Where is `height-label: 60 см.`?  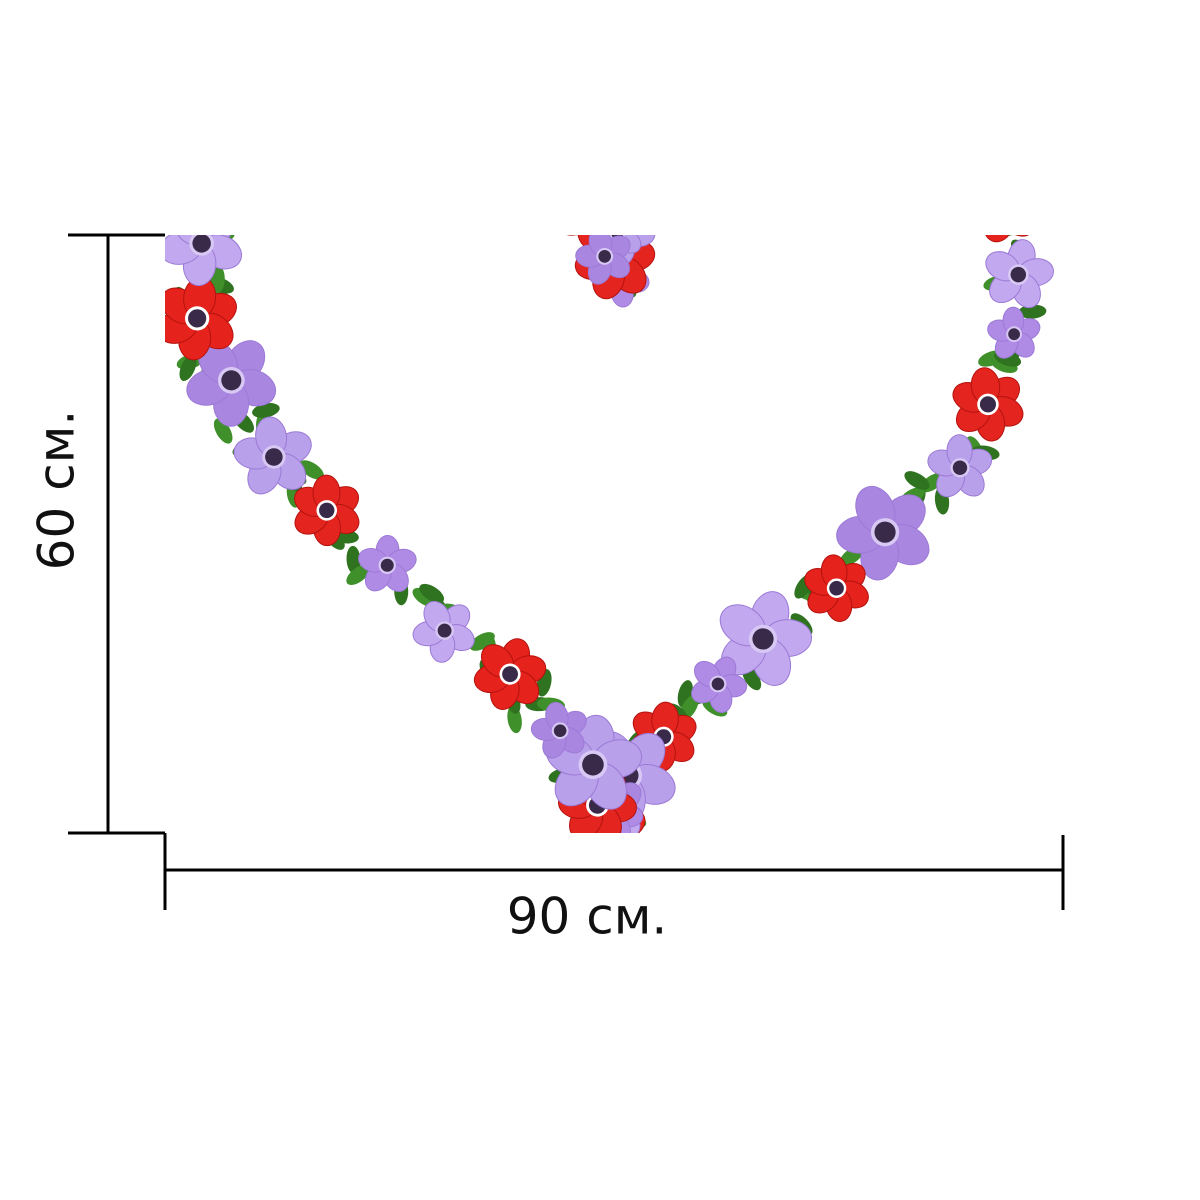
height-label: 60 см. is located at coordinates (57, 490).